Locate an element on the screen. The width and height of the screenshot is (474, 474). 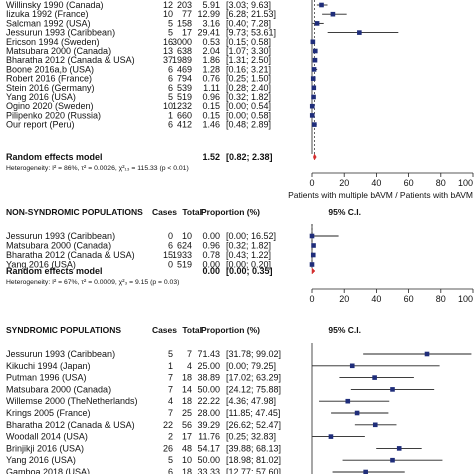
panel-syndromic-study-total: 18 is located at coordinates (187, 401).